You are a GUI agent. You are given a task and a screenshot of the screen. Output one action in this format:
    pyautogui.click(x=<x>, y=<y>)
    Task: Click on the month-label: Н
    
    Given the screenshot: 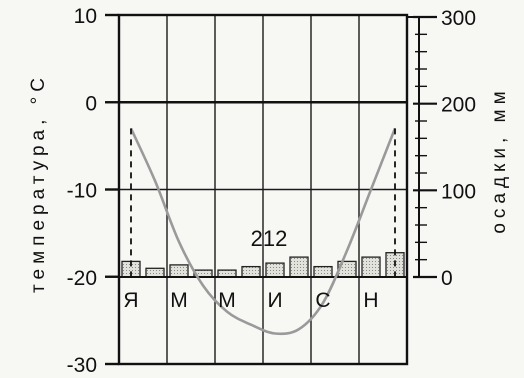 What is the action you would take?
    pyautogui.click(x=370, y=300)
    